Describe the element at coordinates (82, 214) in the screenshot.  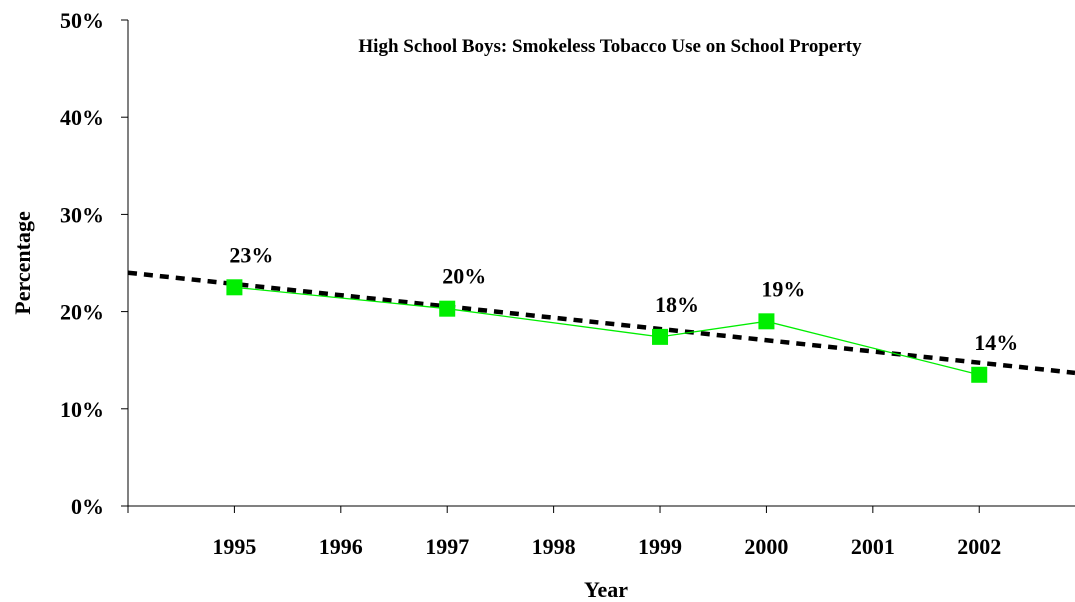
I see `y-tick-label: 30%` at that location.